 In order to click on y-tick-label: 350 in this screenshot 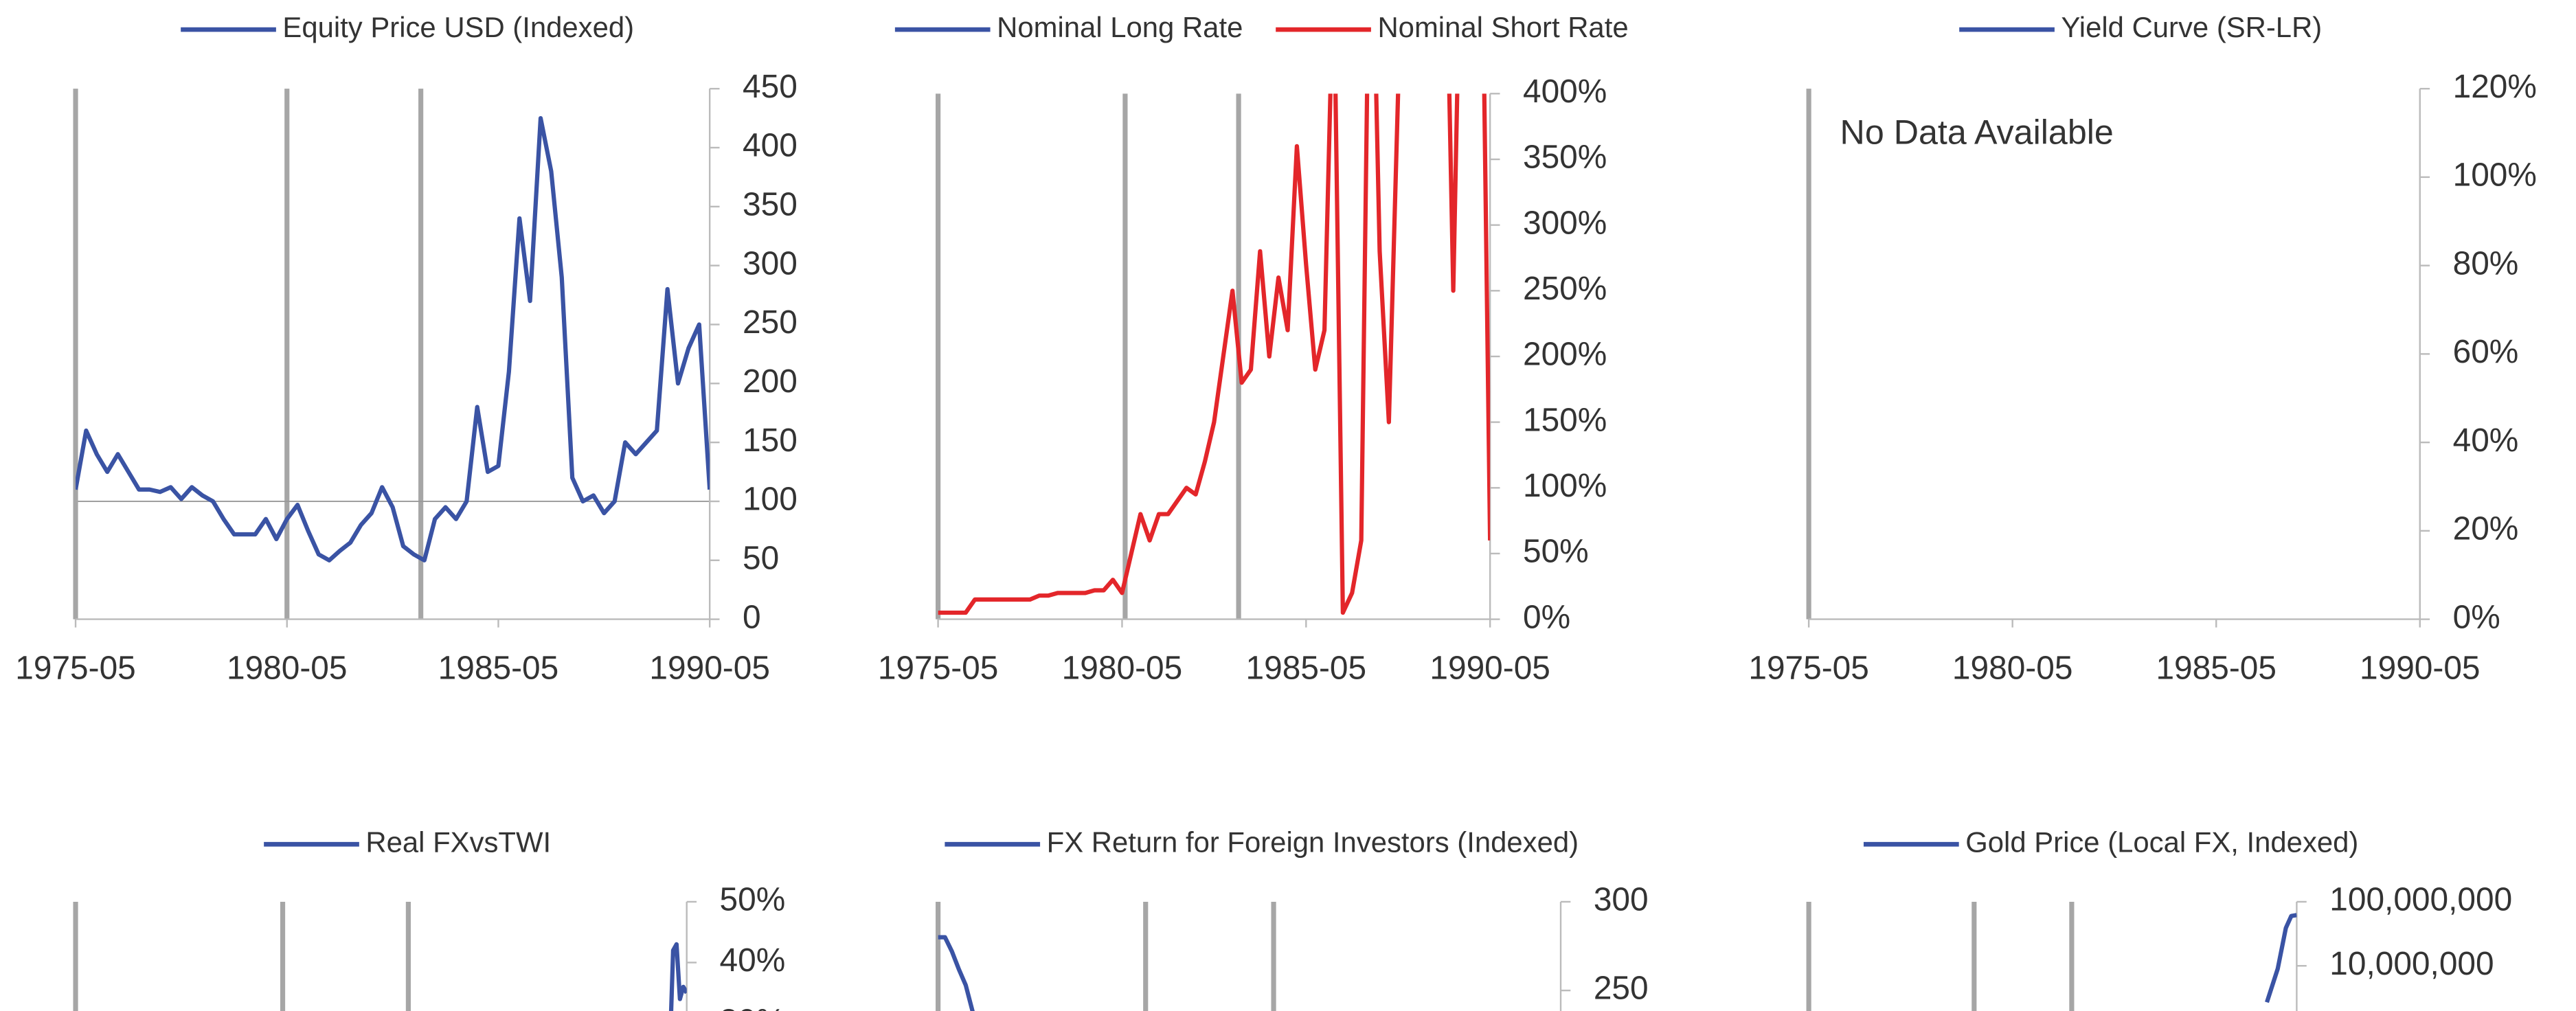, I will do `click(770, 204)`.